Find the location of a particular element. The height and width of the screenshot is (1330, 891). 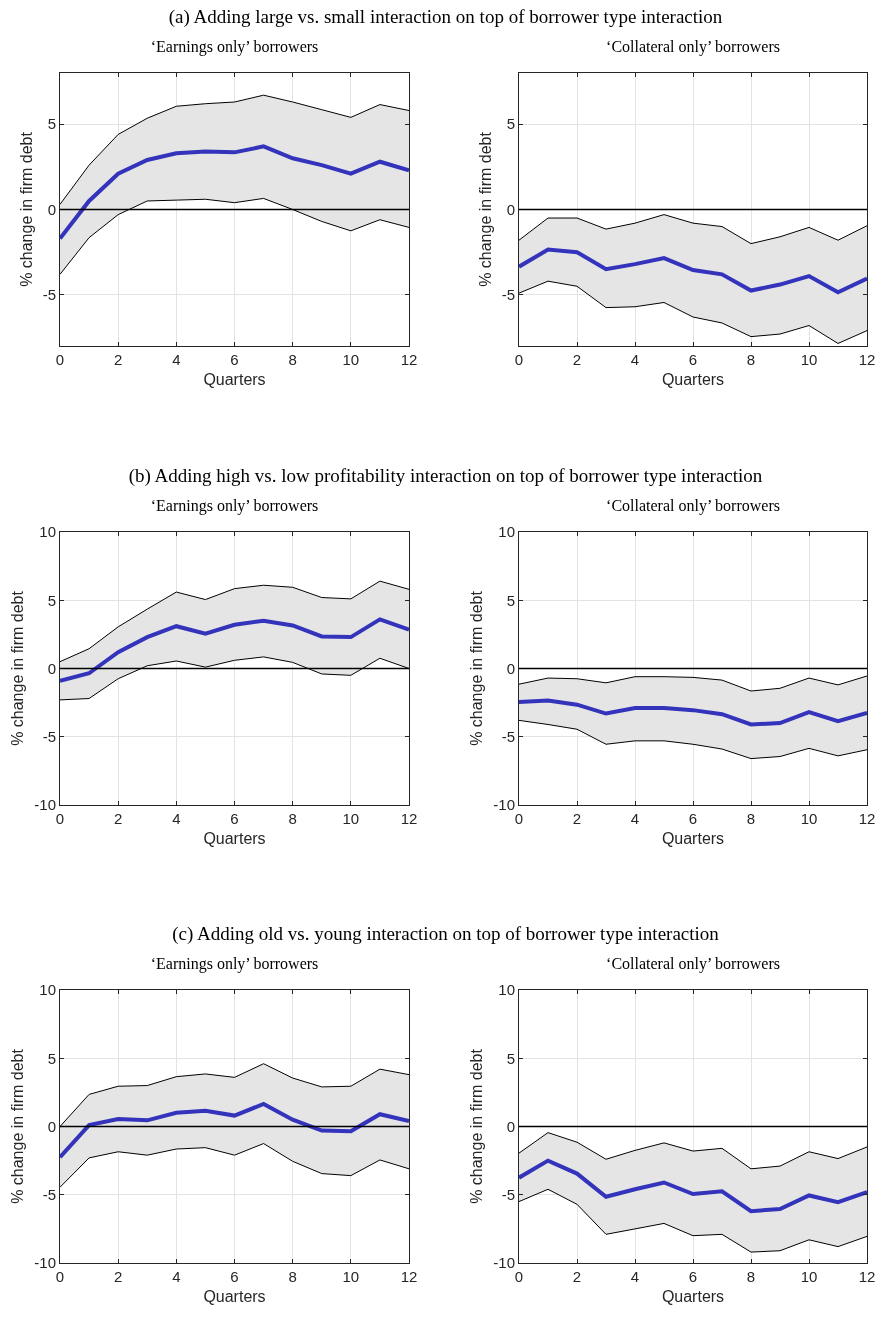

chart-title: (a) Adding large vs. small interaction on top of borrower type interaction is located at coordinates (445, 17).